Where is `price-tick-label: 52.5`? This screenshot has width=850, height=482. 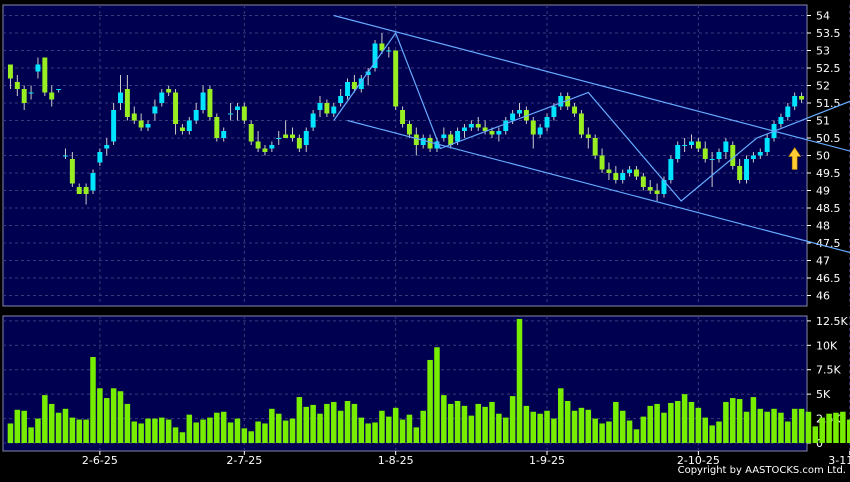
price-tick-label: 52.5 is located at coordinates (828, 68).